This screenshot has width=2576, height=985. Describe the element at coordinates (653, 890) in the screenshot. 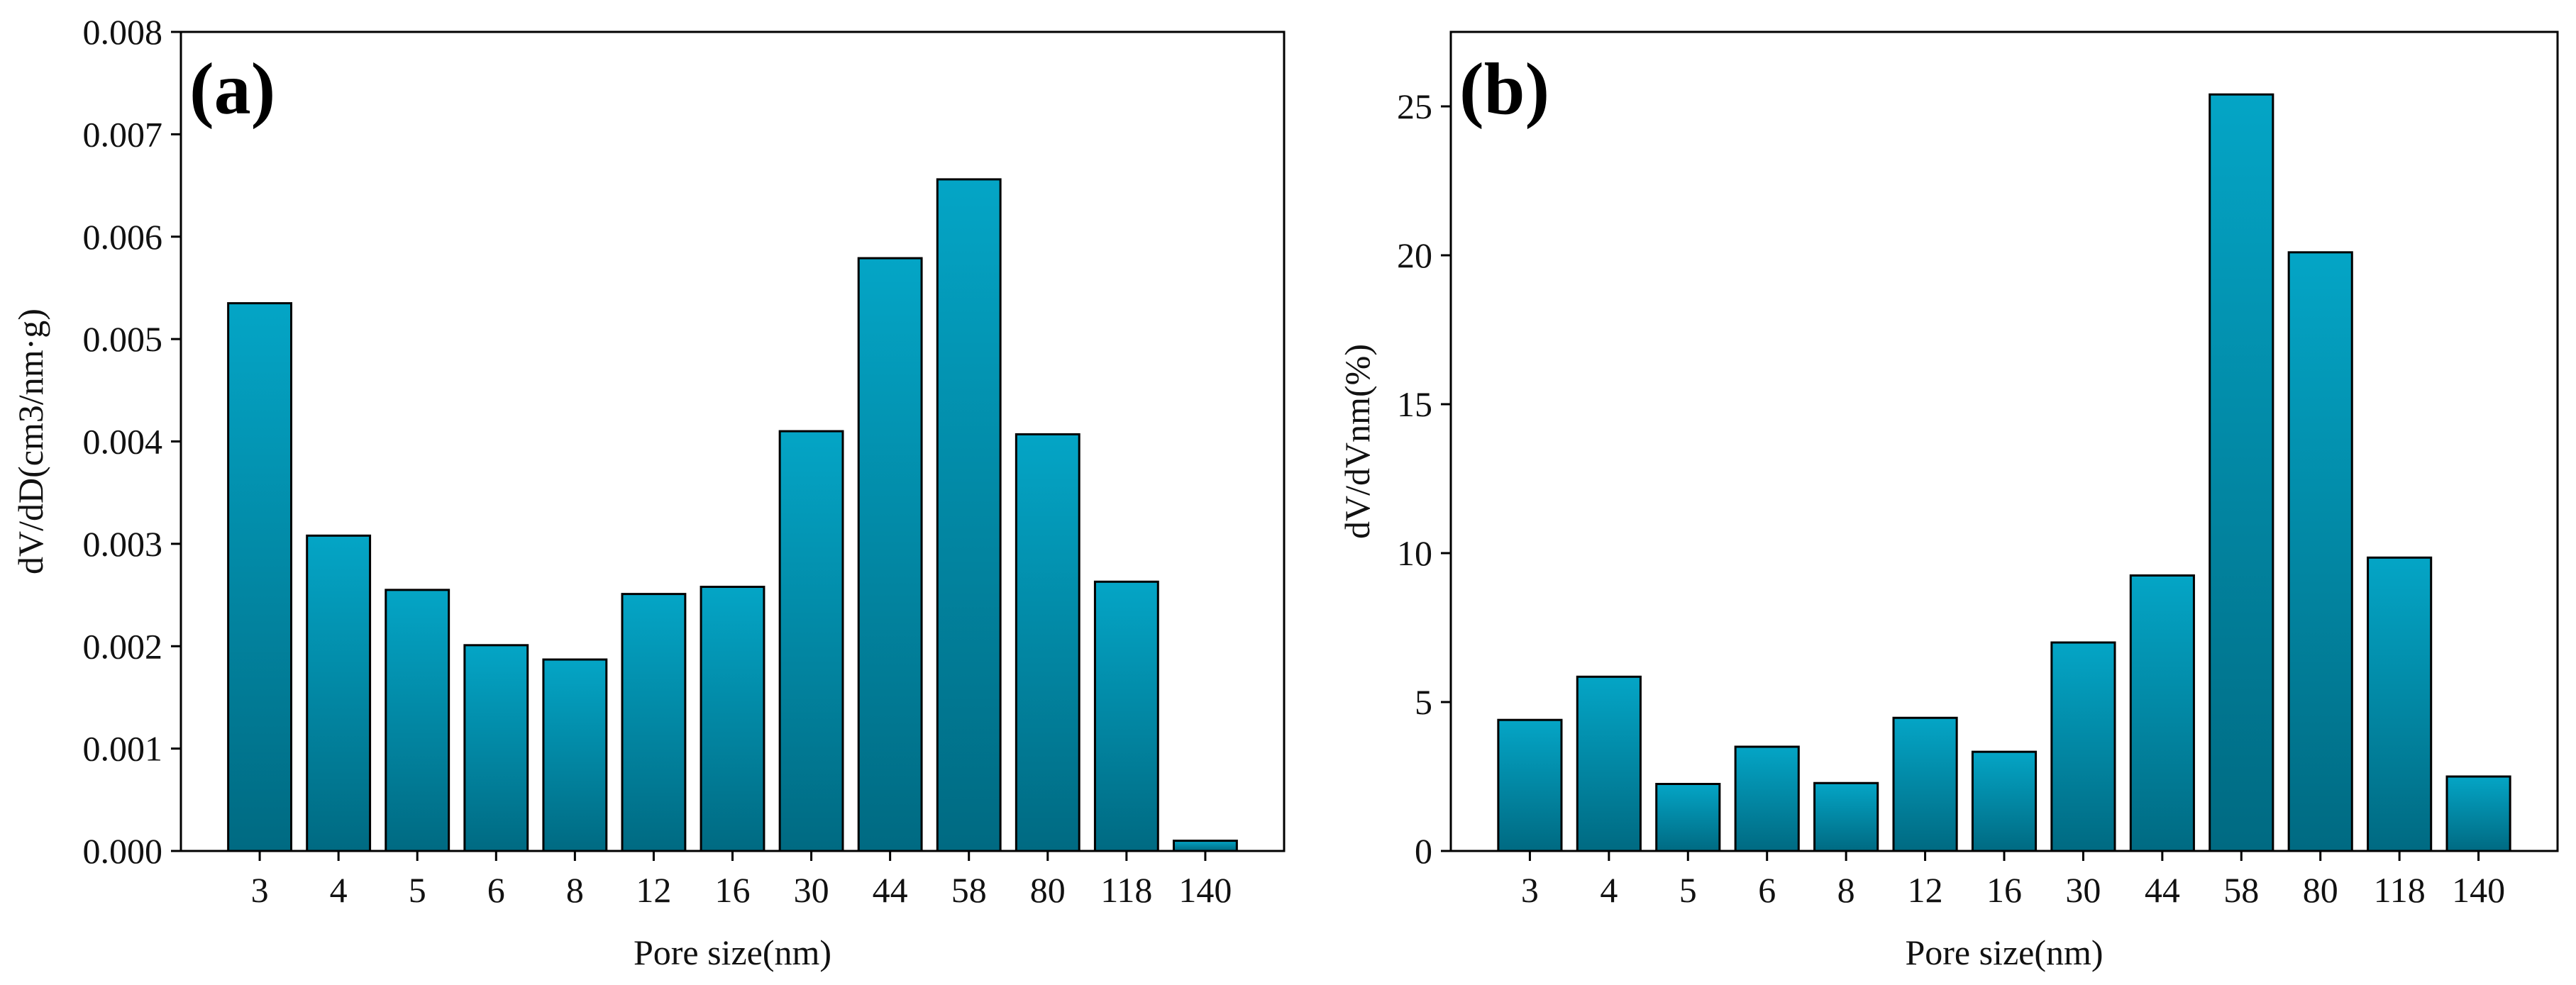

I see `x-tick-label-a-12: 12` at that location.